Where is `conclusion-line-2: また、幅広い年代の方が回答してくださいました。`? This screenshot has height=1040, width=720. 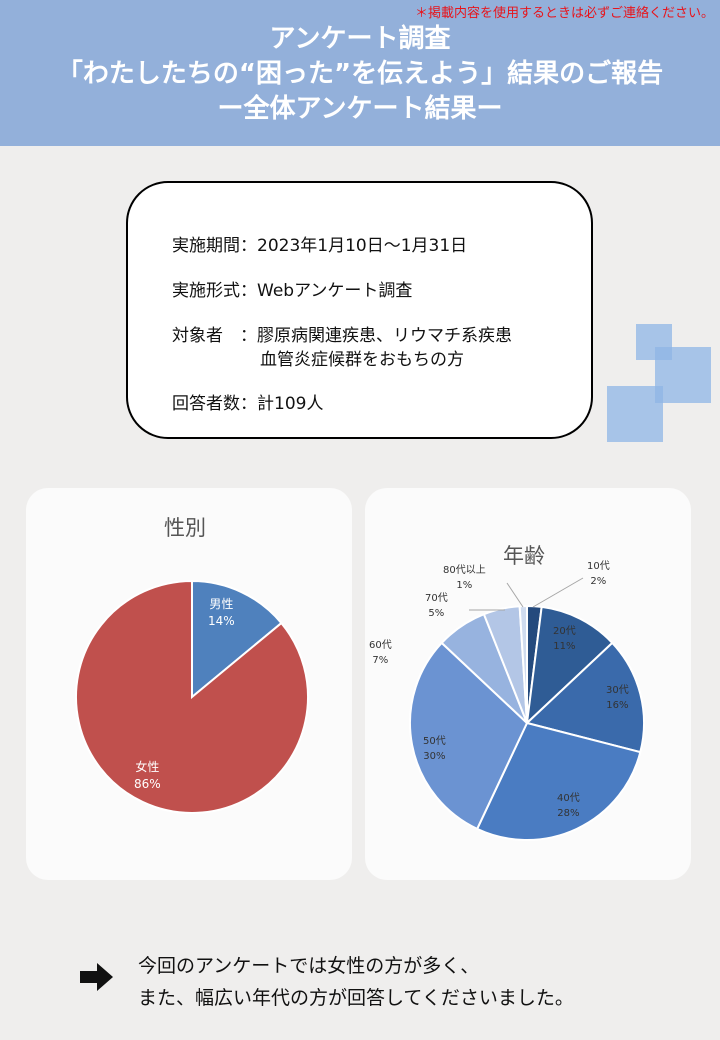
conclusion-line-2: また、幅広い年代の方が回答してくださいました。 is located at coordinates (356, 998).